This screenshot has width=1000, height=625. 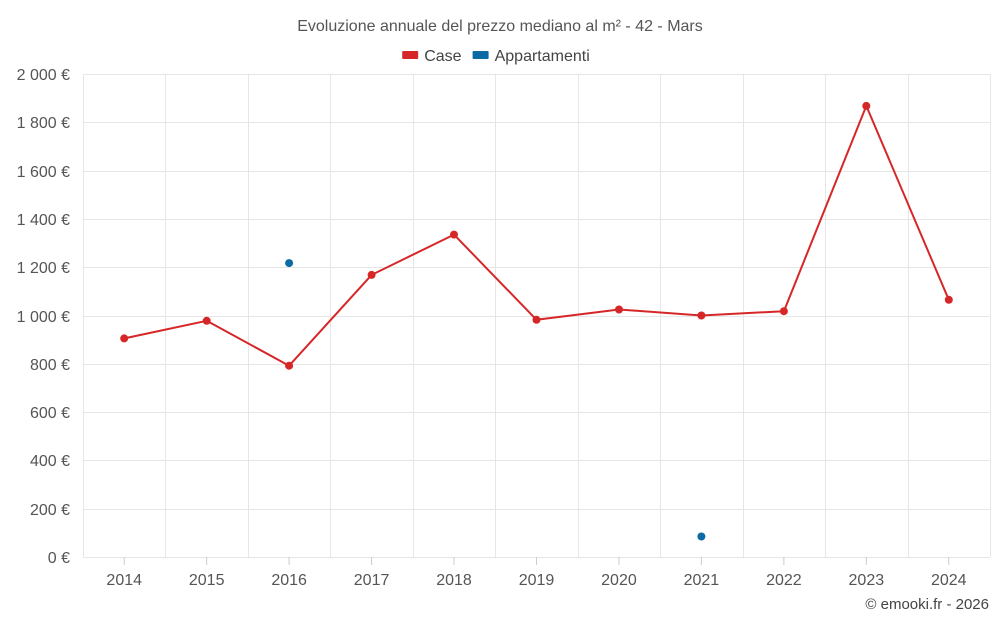 What do you see at coordinates (289, 580) in the screenshot?
I see `x-tick-label: 2016` at bounding box center [289, 580].